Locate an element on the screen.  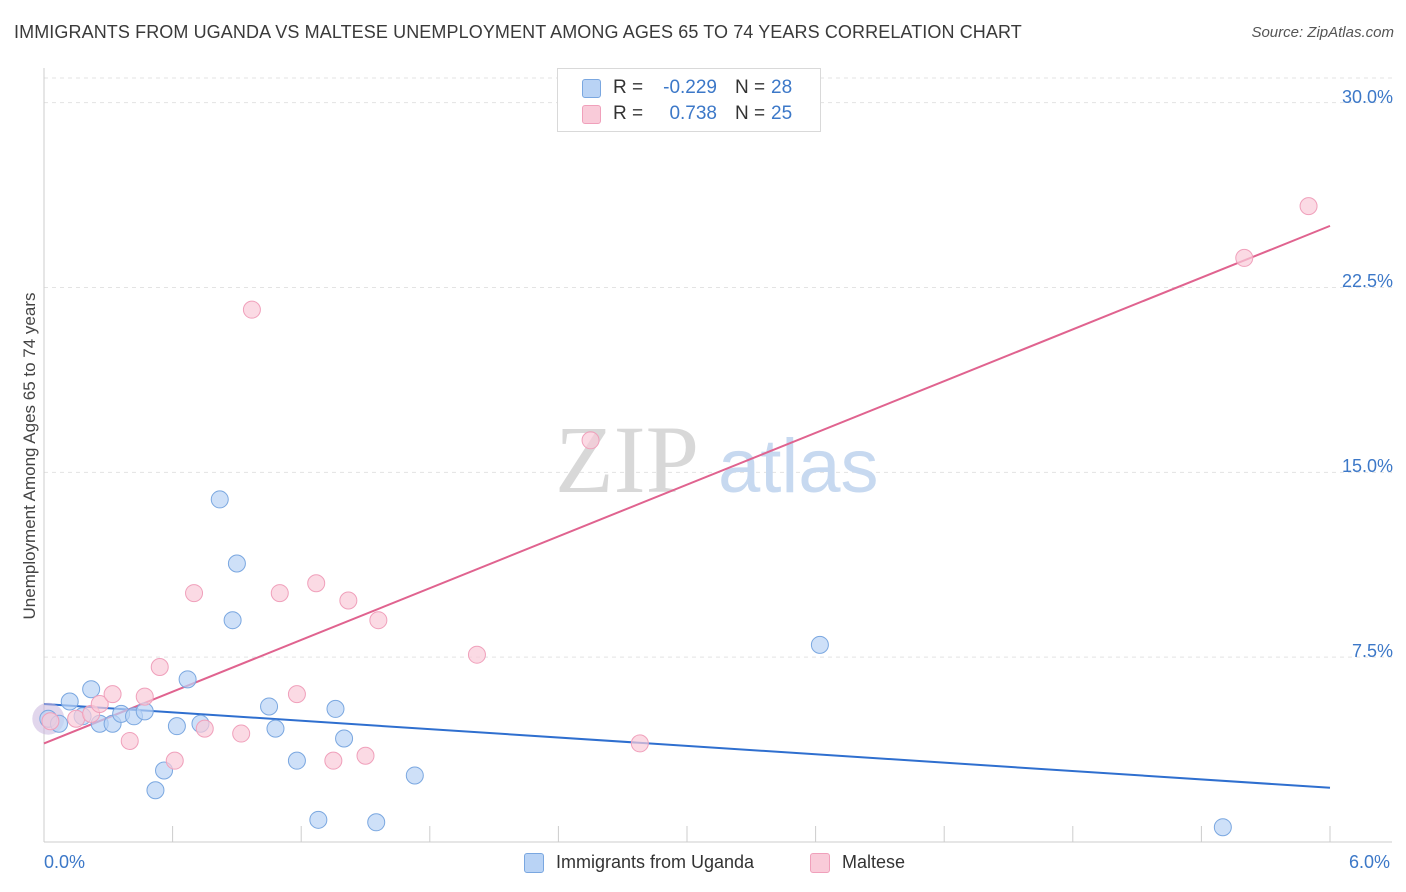
bottom-legend-maltese: Maltese is located at coordinates (857, 862).